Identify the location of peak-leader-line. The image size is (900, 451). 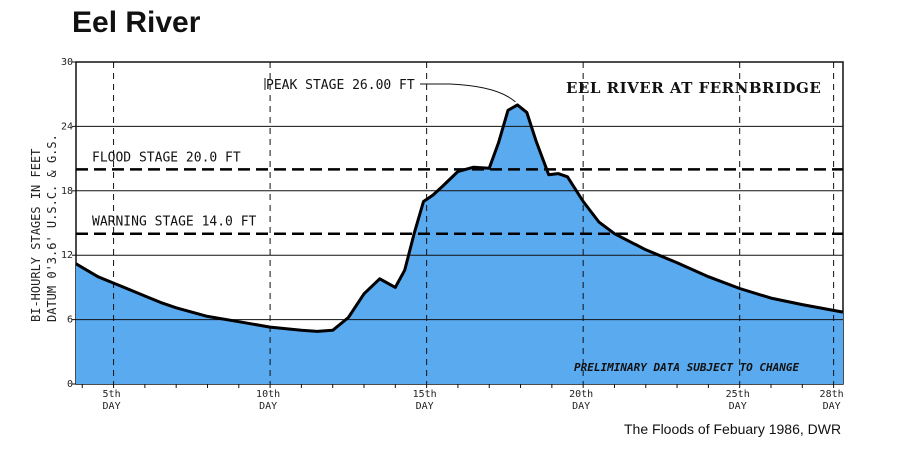
(468, 93).